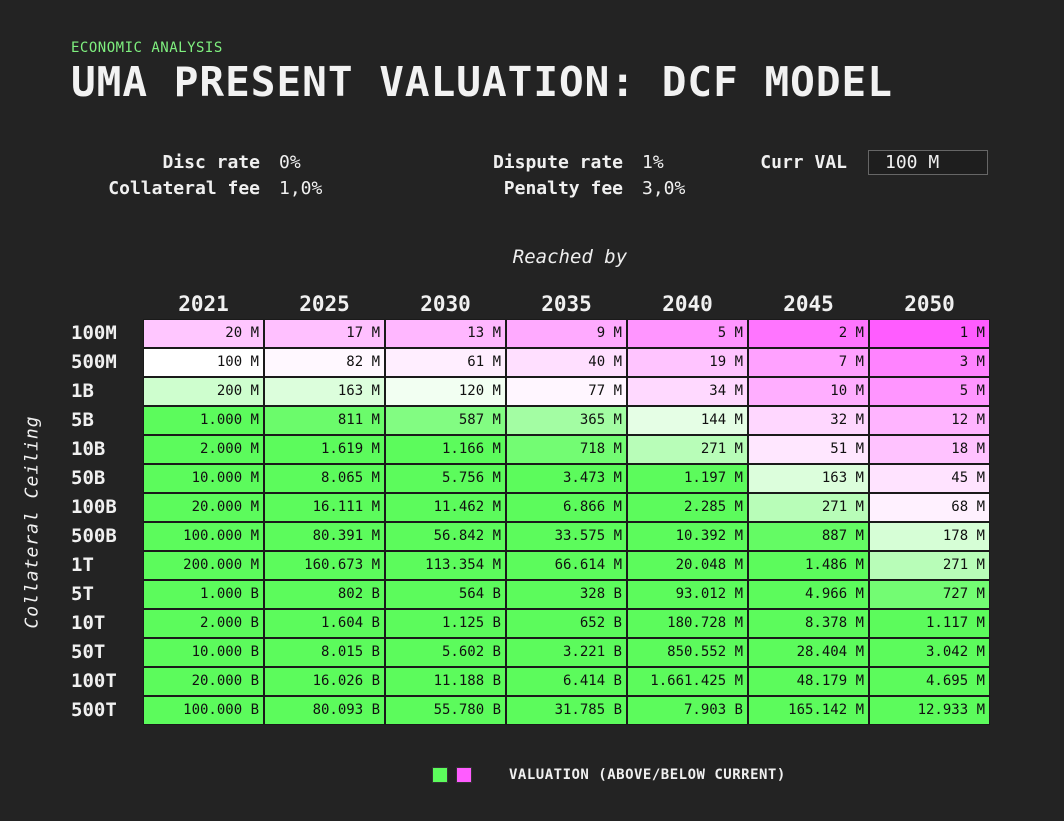 The height and width of the screenshot is (821, 1064). What do you see at coordinates (566, 507) in the screenshot?
I see `heatmap-cell: 6.866 M` at bounding box center [566, 507].